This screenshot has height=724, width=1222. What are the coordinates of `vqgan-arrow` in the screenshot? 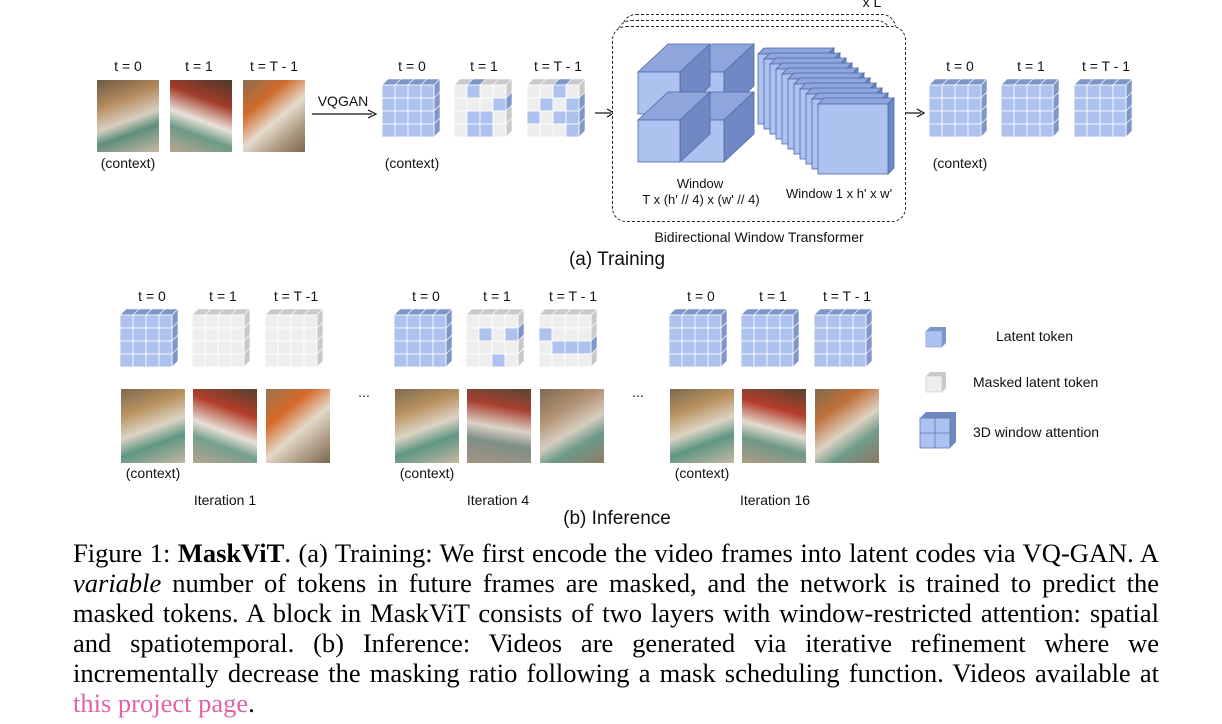 It's located at (345, 114).